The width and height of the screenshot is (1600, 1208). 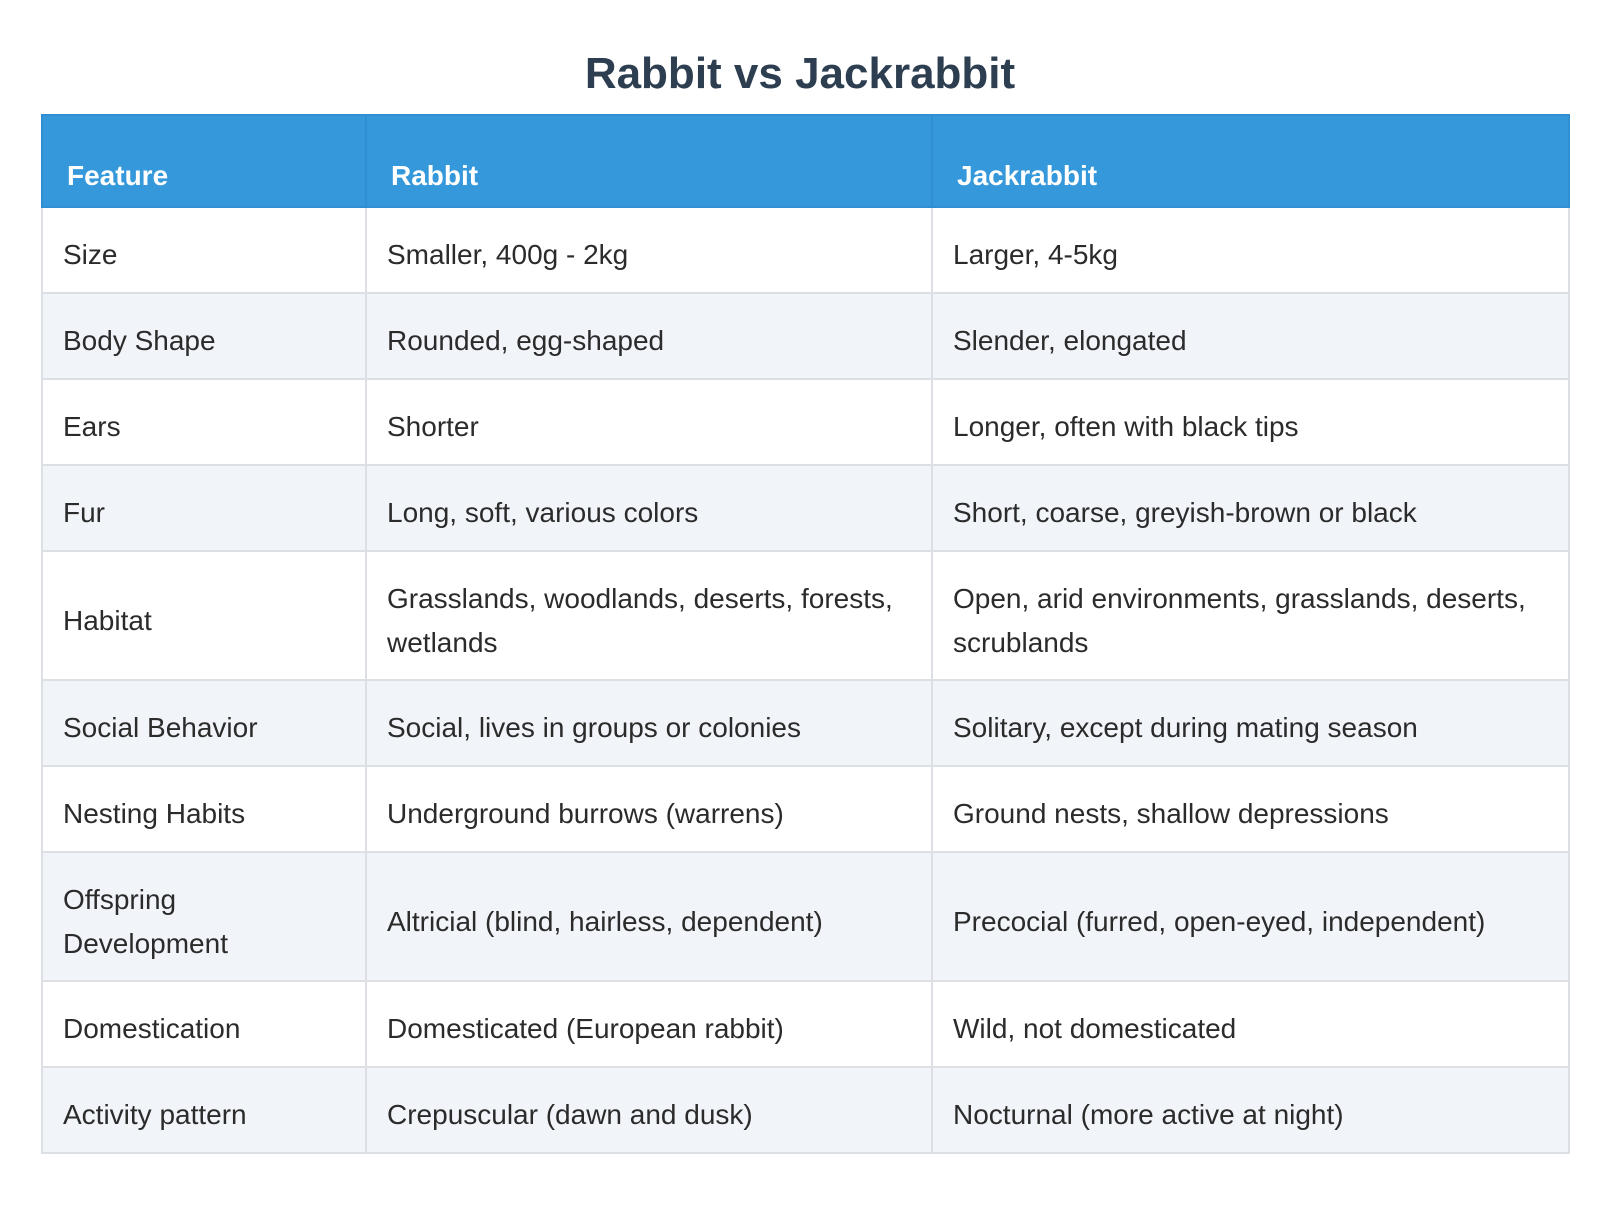 I want to click on rabbit-cell: Social, lives in groups or colonies, so click(x=649, y=723).